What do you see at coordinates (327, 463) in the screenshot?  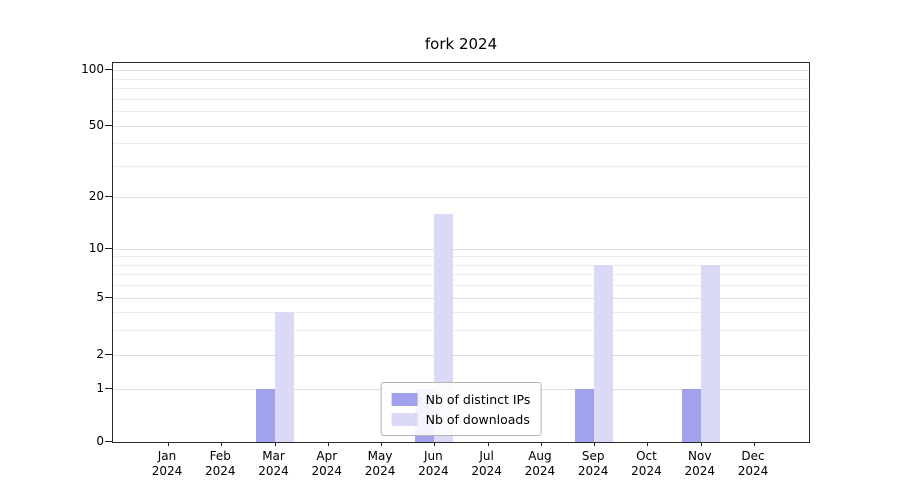 I see `x-tick-label: Apr 2024` at bounding box center [327, 463].